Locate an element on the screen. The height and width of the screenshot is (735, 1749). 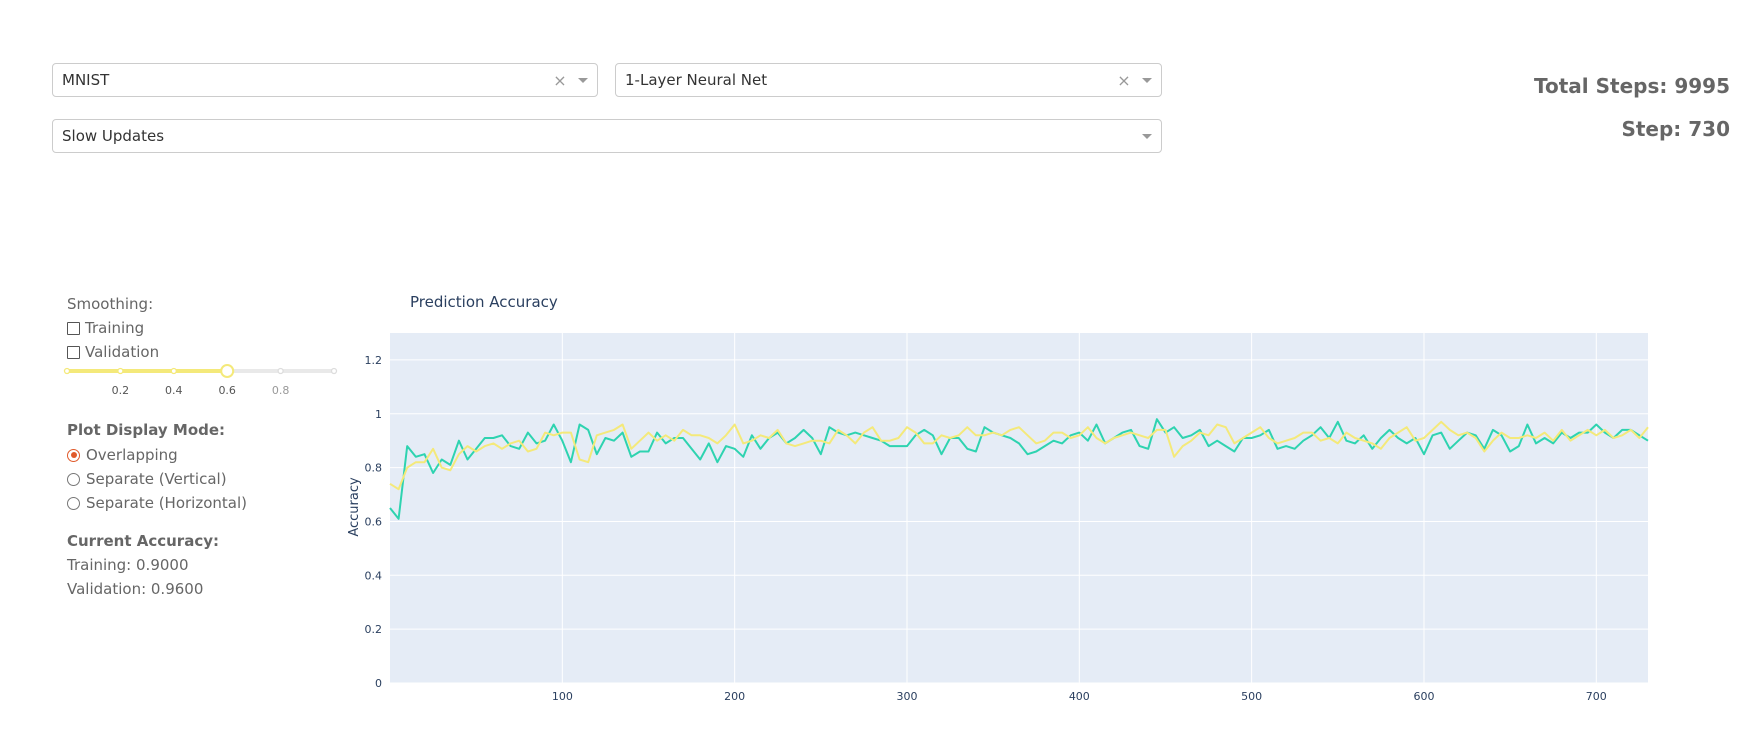
dataset-dropdown: MNIST × is located at coordinates (325, 80).